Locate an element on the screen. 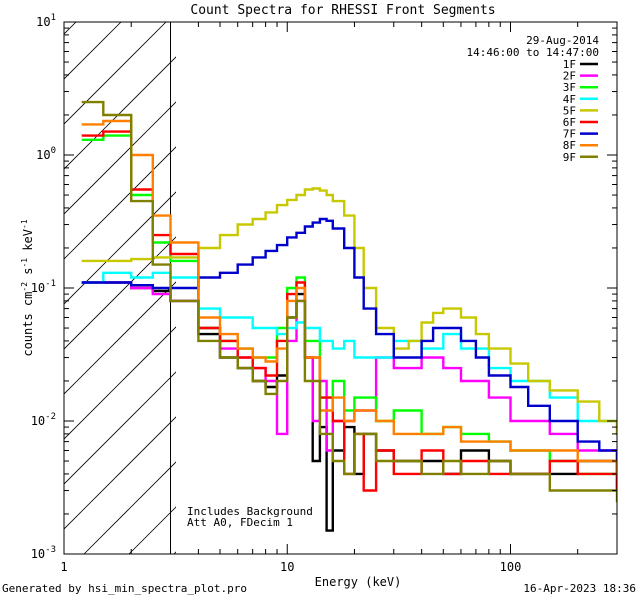 The height and width of the screenshot is (600, 640). y-tick-label: 10⁻¹ is located at coordinates (43, 287).